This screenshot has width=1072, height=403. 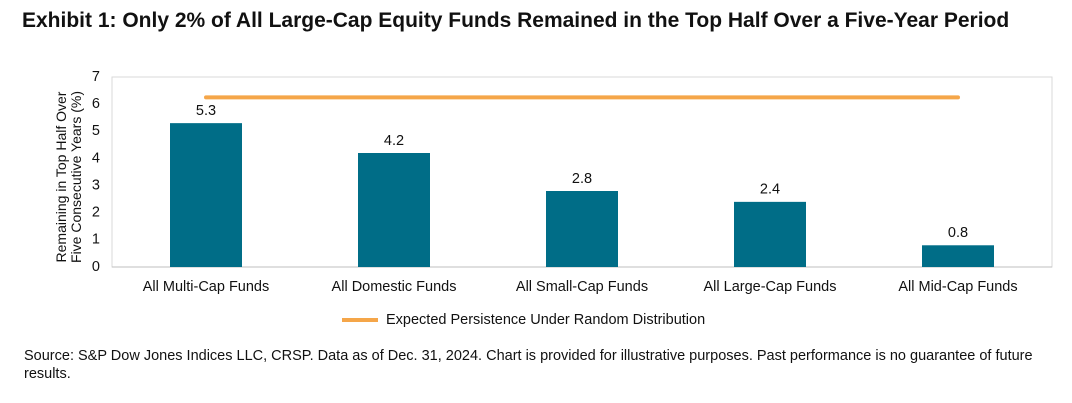 What do you see at coordinates (582, 287) in the screenshot?
I see `x-tick-label: All Small-Cap Funds` at bounding box center [582, 287].